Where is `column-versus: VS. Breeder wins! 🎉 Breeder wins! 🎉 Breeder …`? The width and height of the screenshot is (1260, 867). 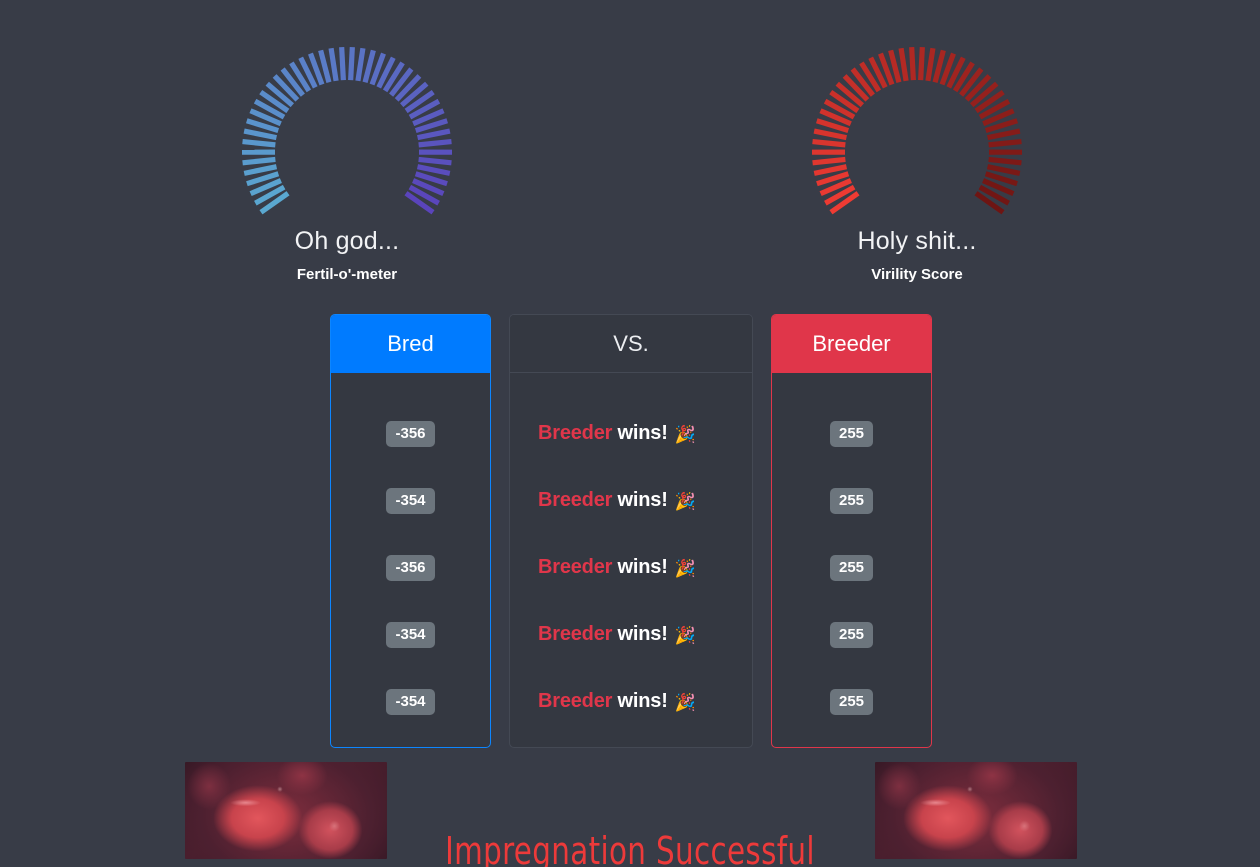
column-versus: VS. Breeder wins! 🎉 Breeder wins! 🎉 Breeder … is located at coordinates (631, 531).